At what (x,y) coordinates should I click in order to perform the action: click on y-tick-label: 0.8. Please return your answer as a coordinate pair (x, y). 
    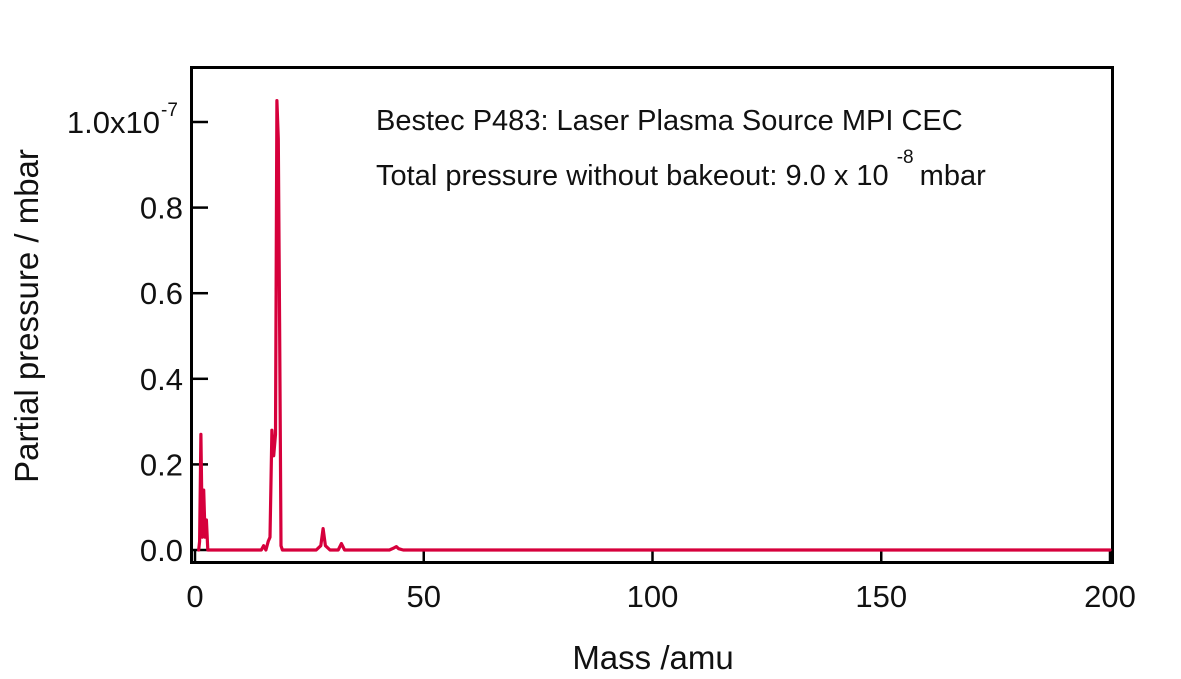
    Looking at the image, I should click on (161, 208).